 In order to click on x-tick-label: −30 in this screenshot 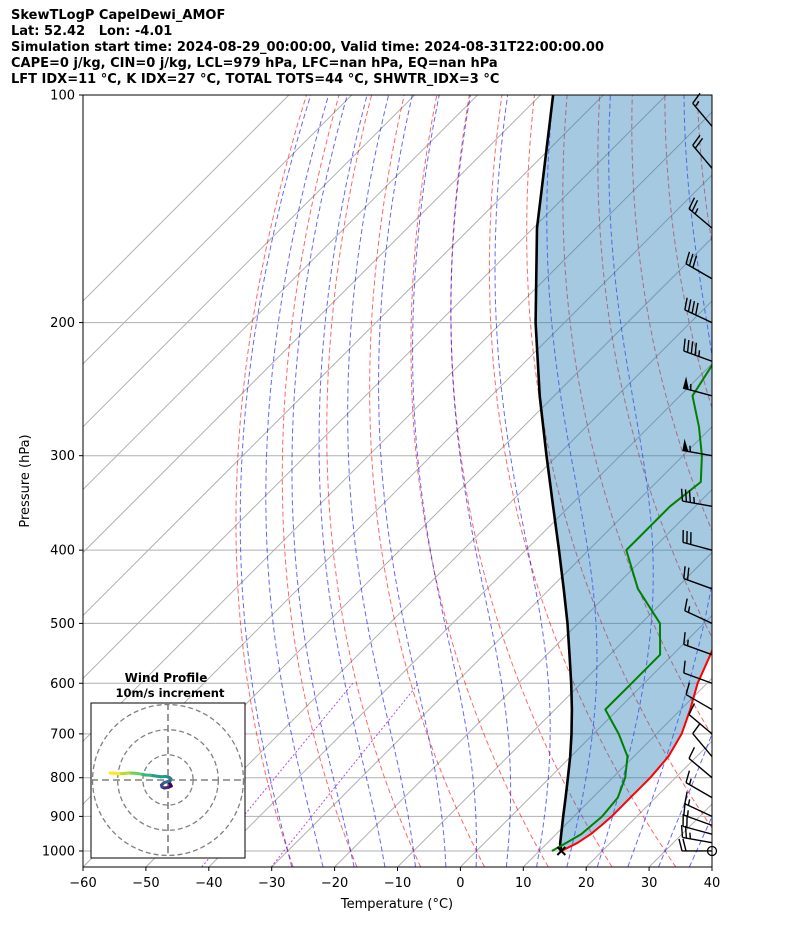, I will do `click(271, 883)`.